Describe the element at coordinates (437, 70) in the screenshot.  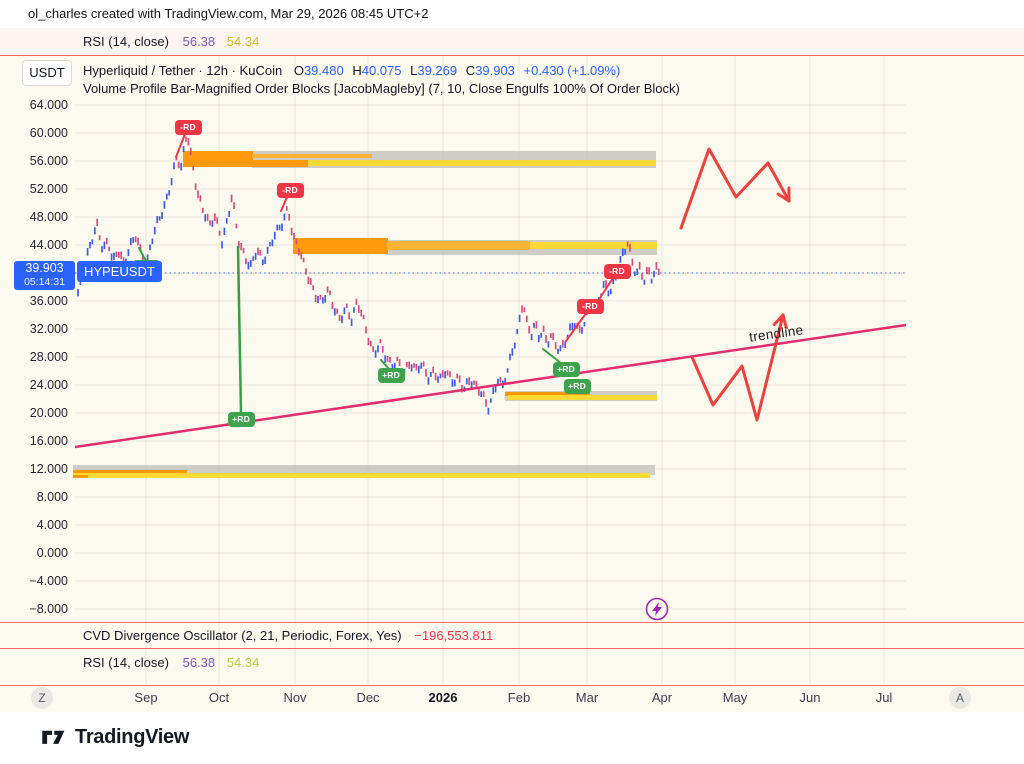
I see `low-value: 39.269` at that location.